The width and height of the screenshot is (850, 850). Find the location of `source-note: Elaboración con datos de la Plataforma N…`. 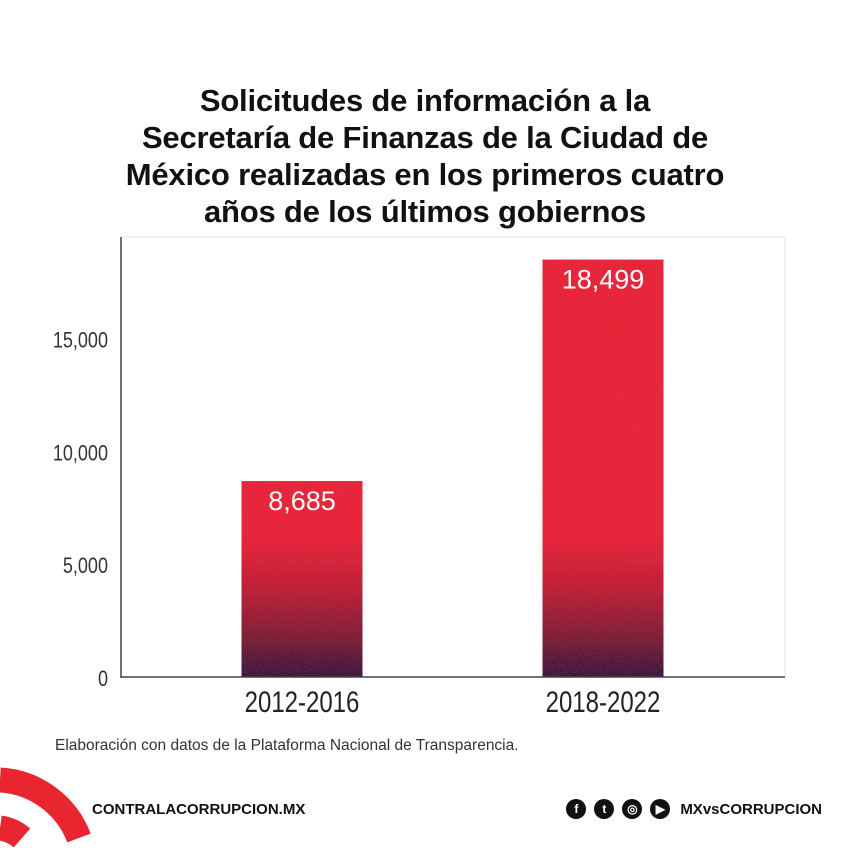

source-note: Elaboración con datos de la Plataforma N… is located at coordinates (287, 745).